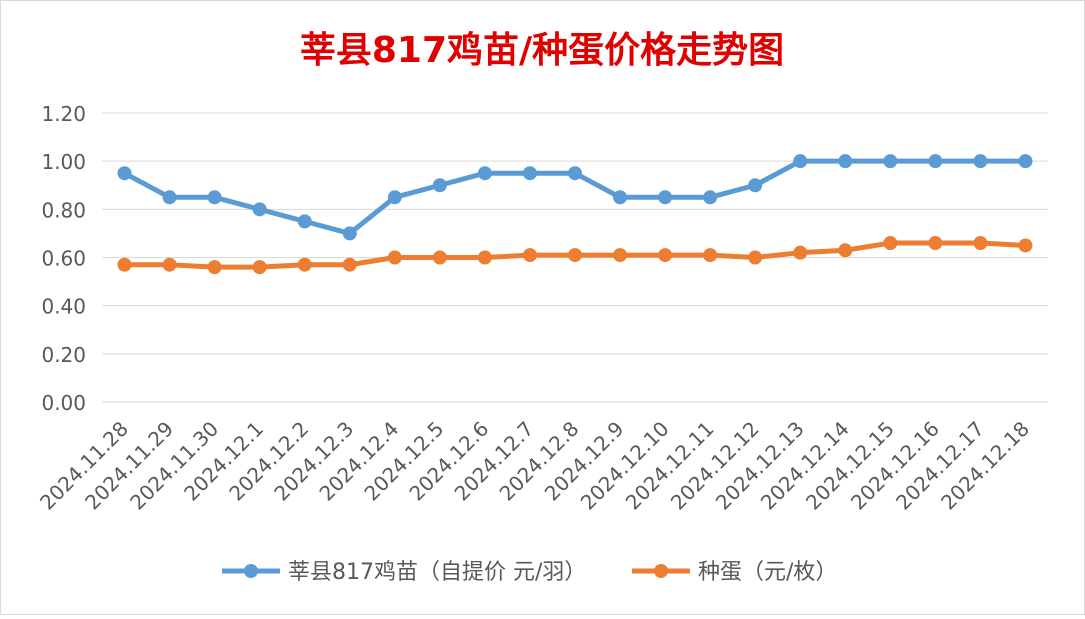 Image resolution: width=1085 pixels, height=619 pixels. I want to click on y-tick-label: 0.00, so click(63, 403).